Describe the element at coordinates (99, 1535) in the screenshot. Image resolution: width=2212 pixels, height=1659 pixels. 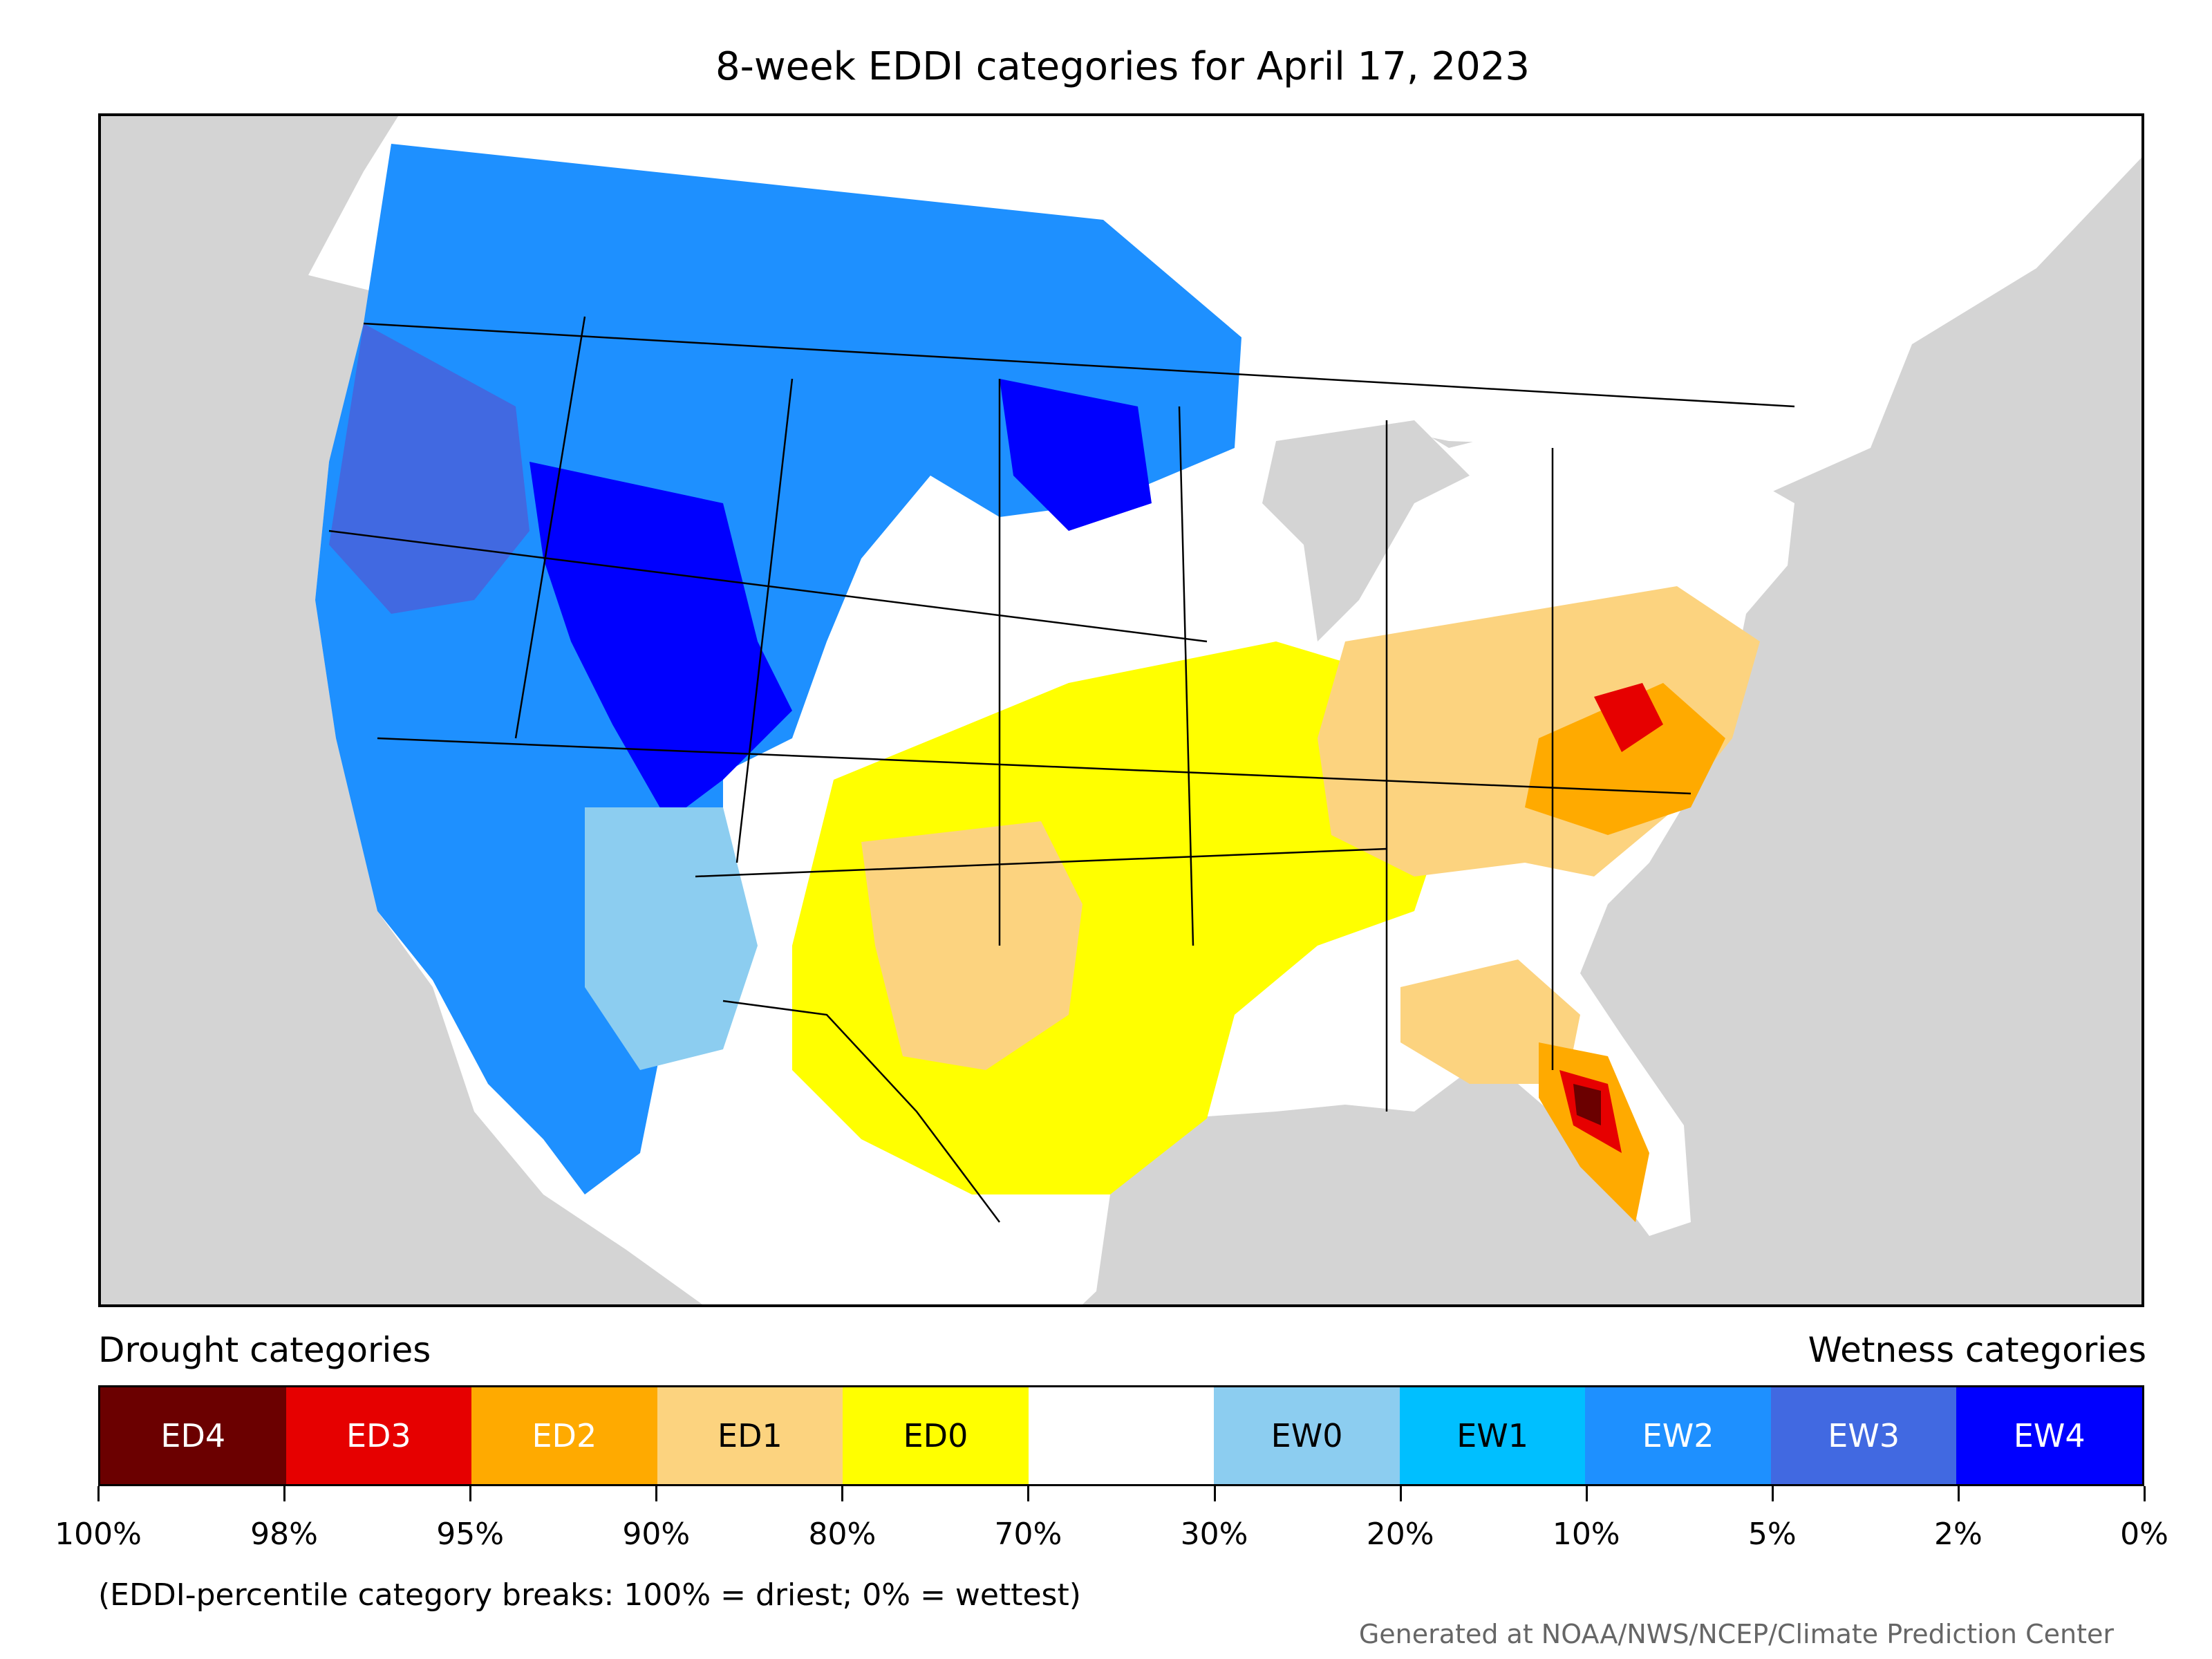
I see `colorbar-tick-label: 100%` at that location.